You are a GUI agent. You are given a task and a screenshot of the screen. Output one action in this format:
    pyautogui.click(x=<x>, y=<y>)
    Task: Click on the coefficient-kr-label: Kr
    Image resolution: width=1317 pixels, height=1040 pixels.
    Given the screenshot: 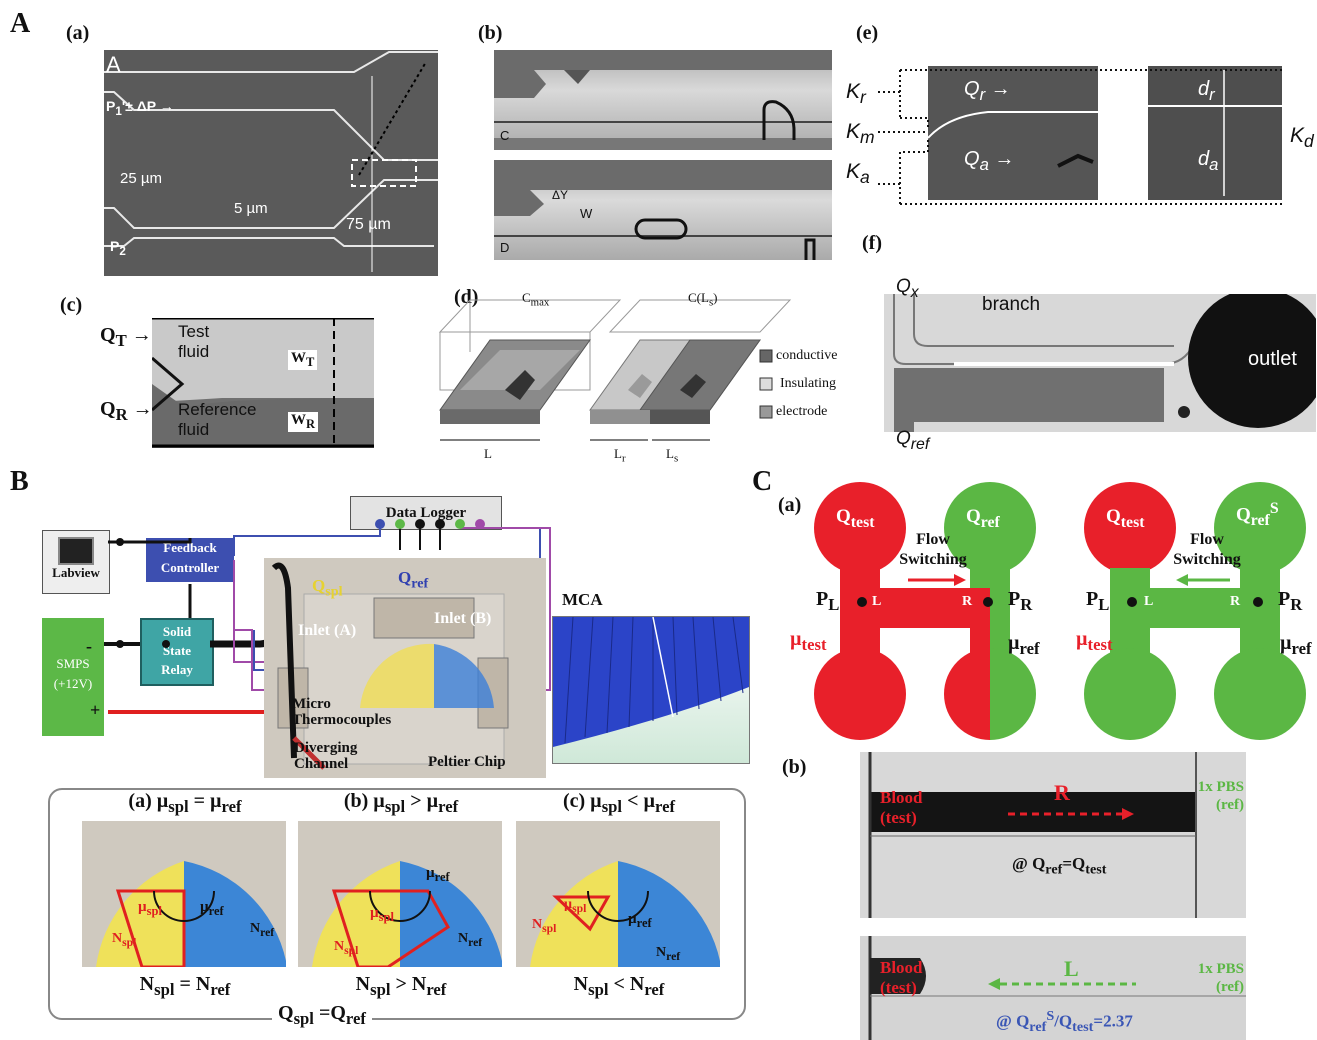 What is the action you would take?
    pyautogui.click(x=856, y=94)
    